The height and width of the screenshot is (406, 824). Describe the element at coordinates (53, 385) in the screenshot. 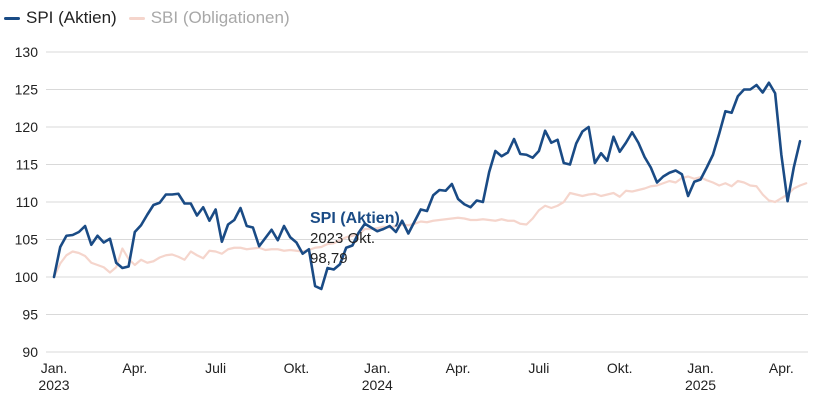

I see `x-tick-year-label: 2023` at that location.